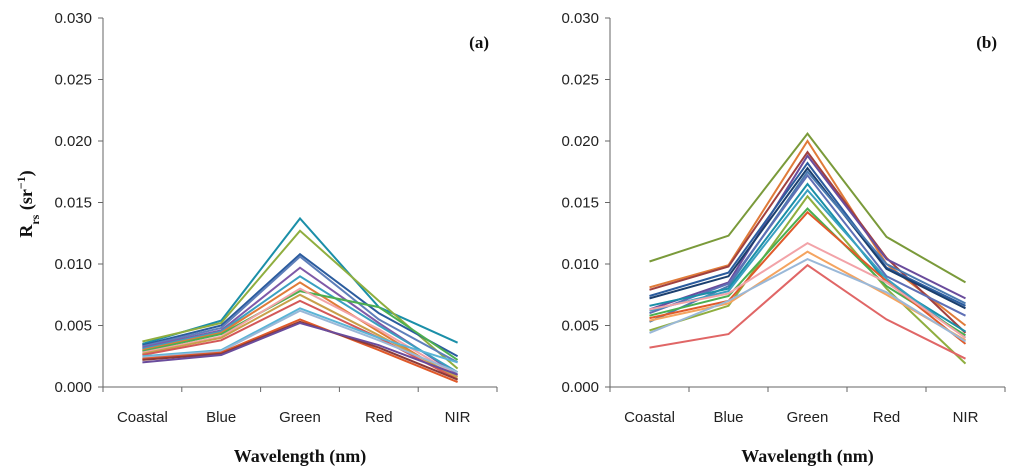  What do you see at coordinates (26, 173) in the screenshot?
I see `y-axis-title-close: )` at bounding box center [26, 173].